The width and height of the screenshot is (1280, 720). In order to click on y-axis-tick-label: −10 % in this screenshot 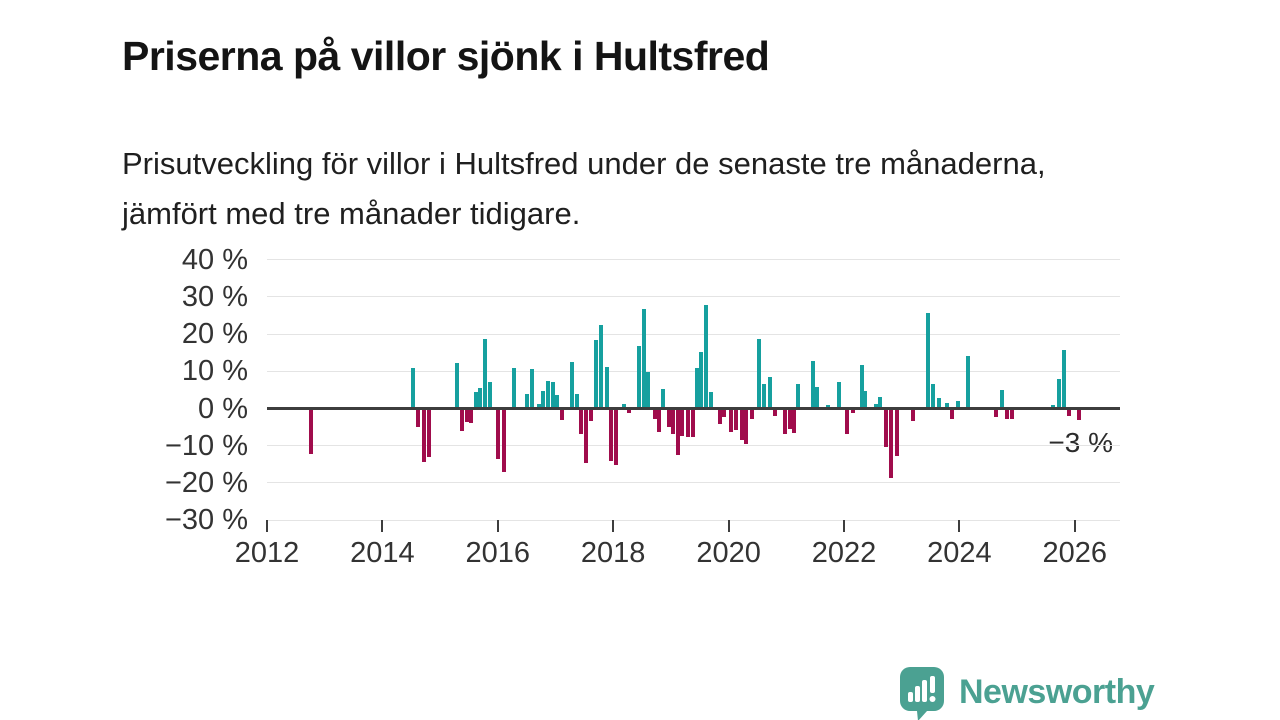, I will do `click(206, 445)`.